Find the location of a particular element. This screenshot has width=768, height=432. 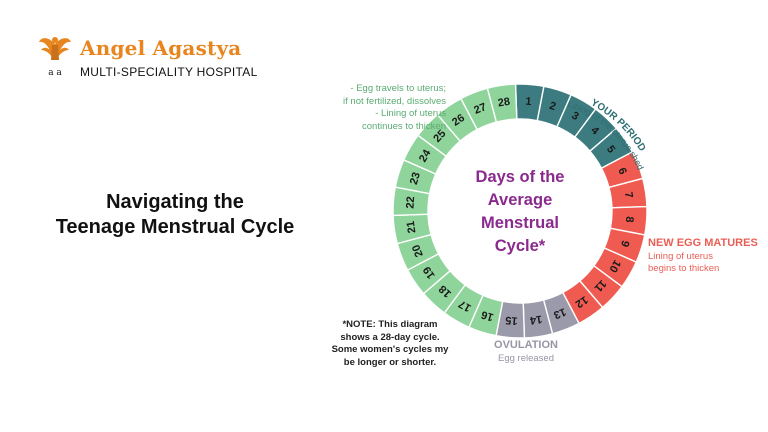

day-number: 10 is located at coordinates (614, 266).